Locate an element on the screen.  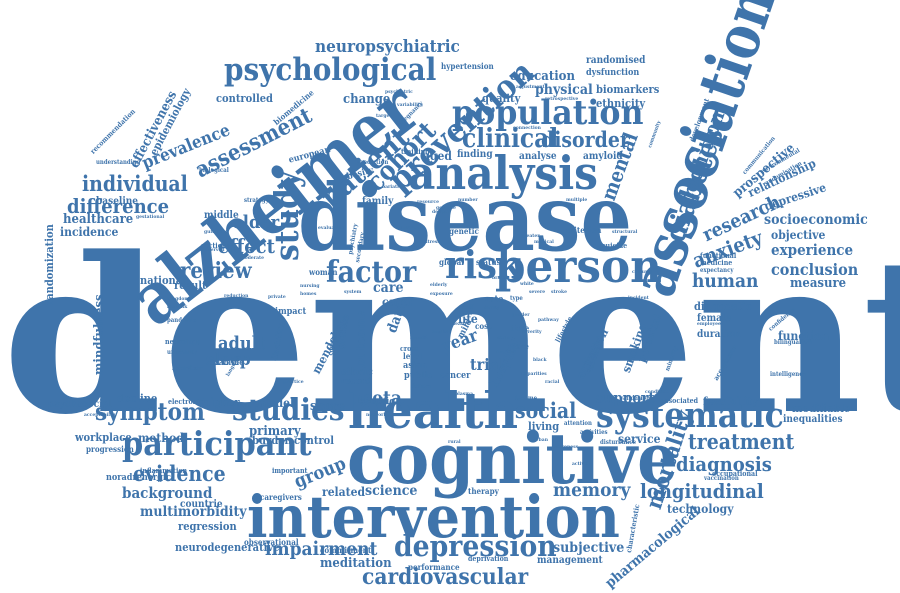
word-related: related is located at coordinates (344, 492).